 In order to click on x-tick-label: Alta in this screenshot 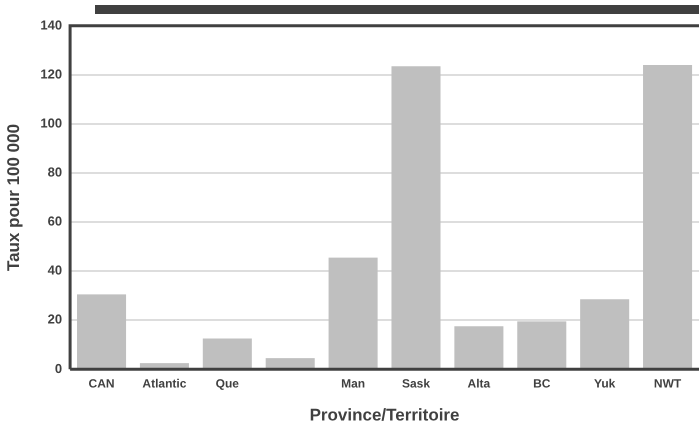, I will do `click(479, 383)`.